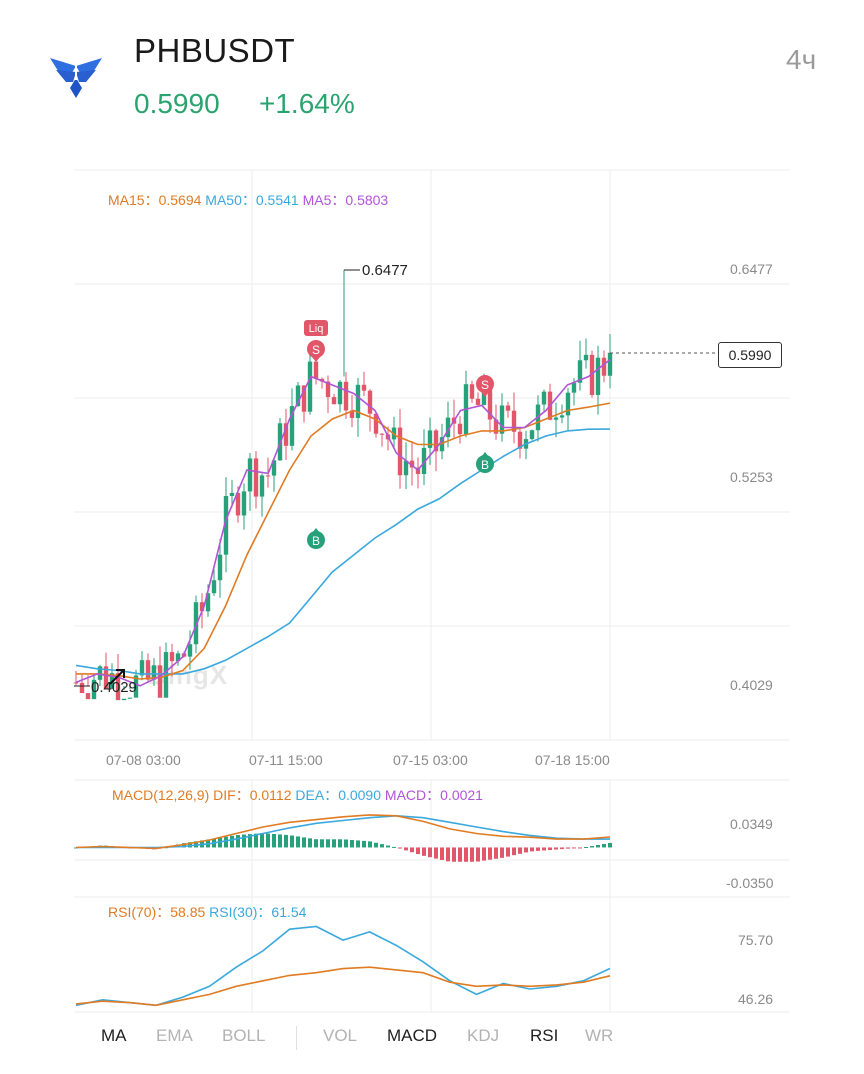  What do you see at coordinates (385, 270) in the screenshot?
I see `high-annotation: 0.6477` at bounding box center [385, 270].